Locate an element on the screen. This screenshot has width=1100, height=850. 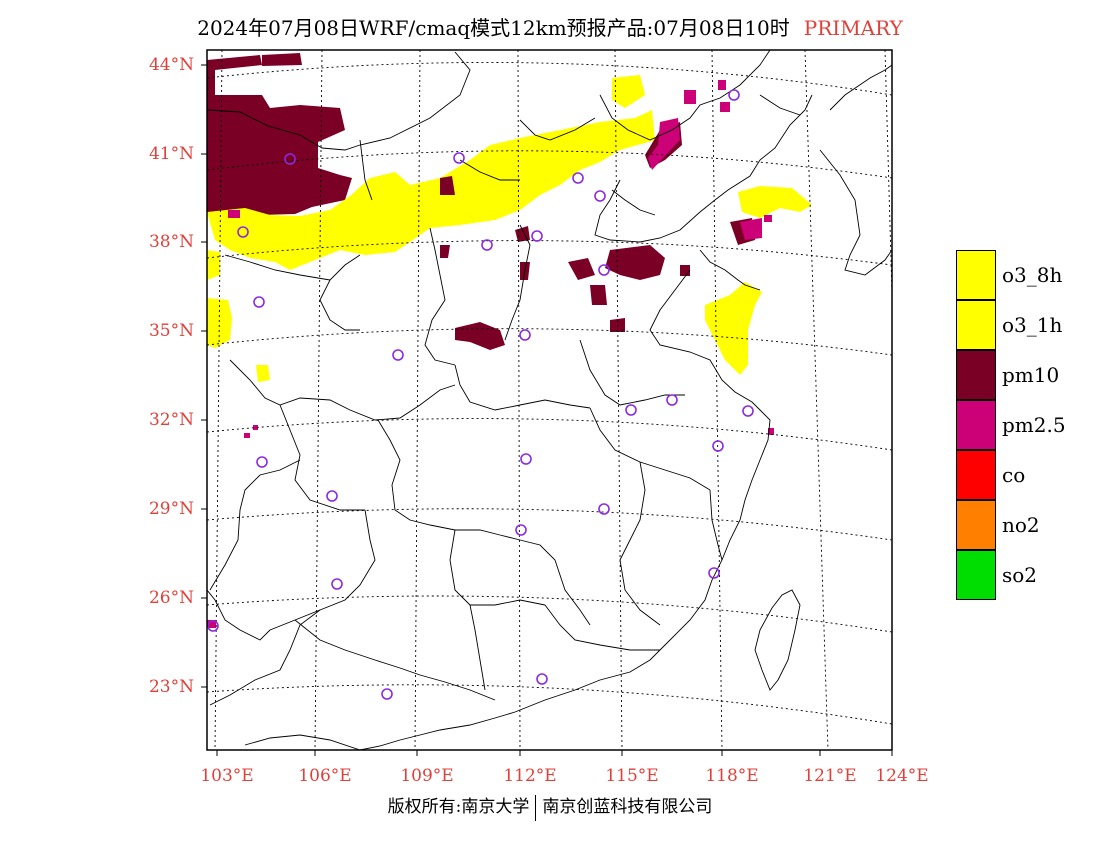
lon-label-118: 118°E is located at coordinates (732, 776).